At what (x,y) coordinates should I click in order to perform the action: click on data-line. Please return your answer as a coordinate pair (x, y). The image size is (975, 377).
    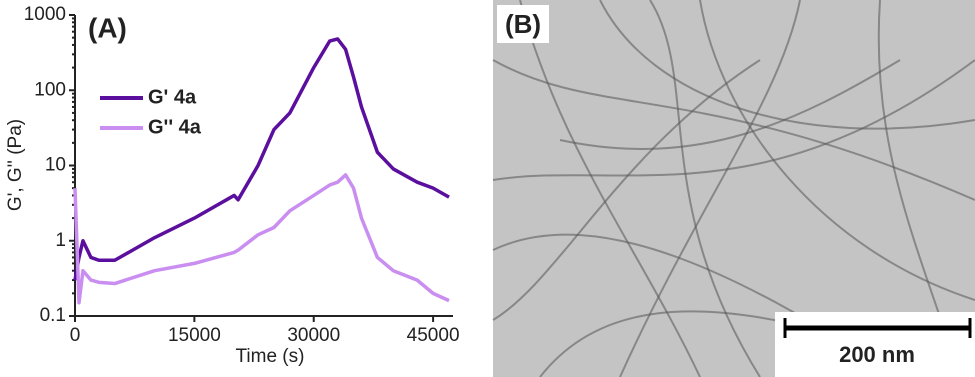
    Looking at the image, I should click on (261, 239).